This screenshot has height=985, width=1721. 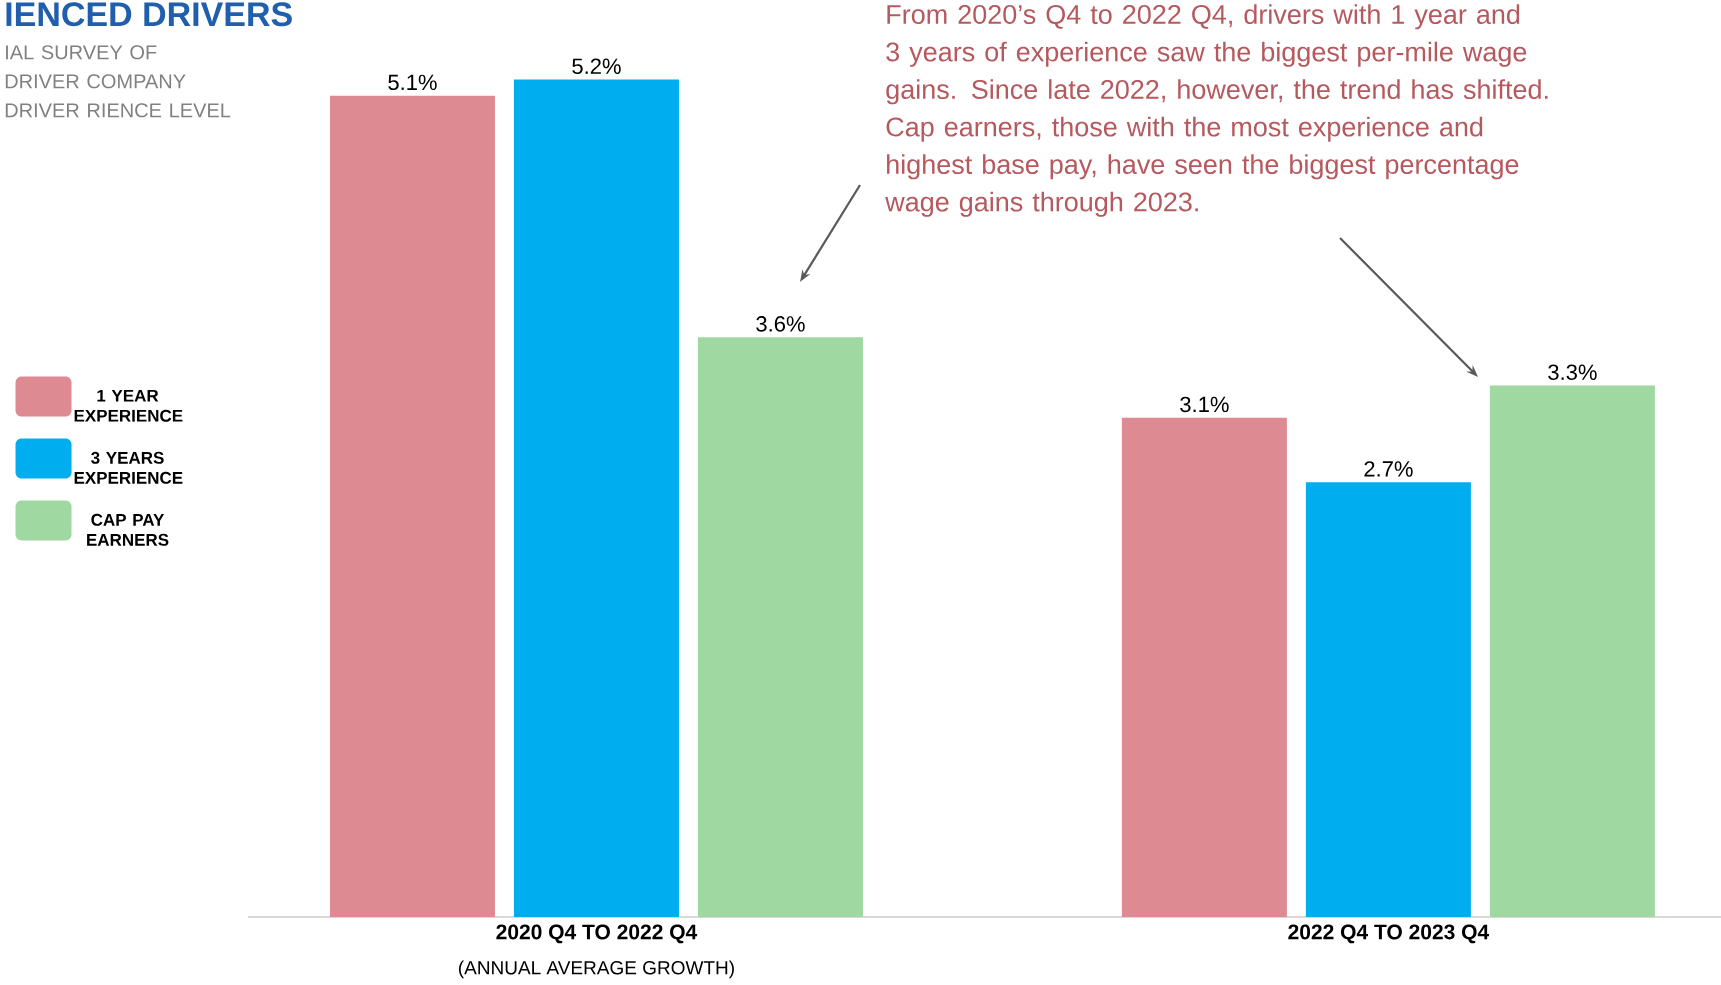 What do you see at coordinates (412, 82) in the screenshot?
I see `data-label: 5.1%` at bounding box center [412, 82].